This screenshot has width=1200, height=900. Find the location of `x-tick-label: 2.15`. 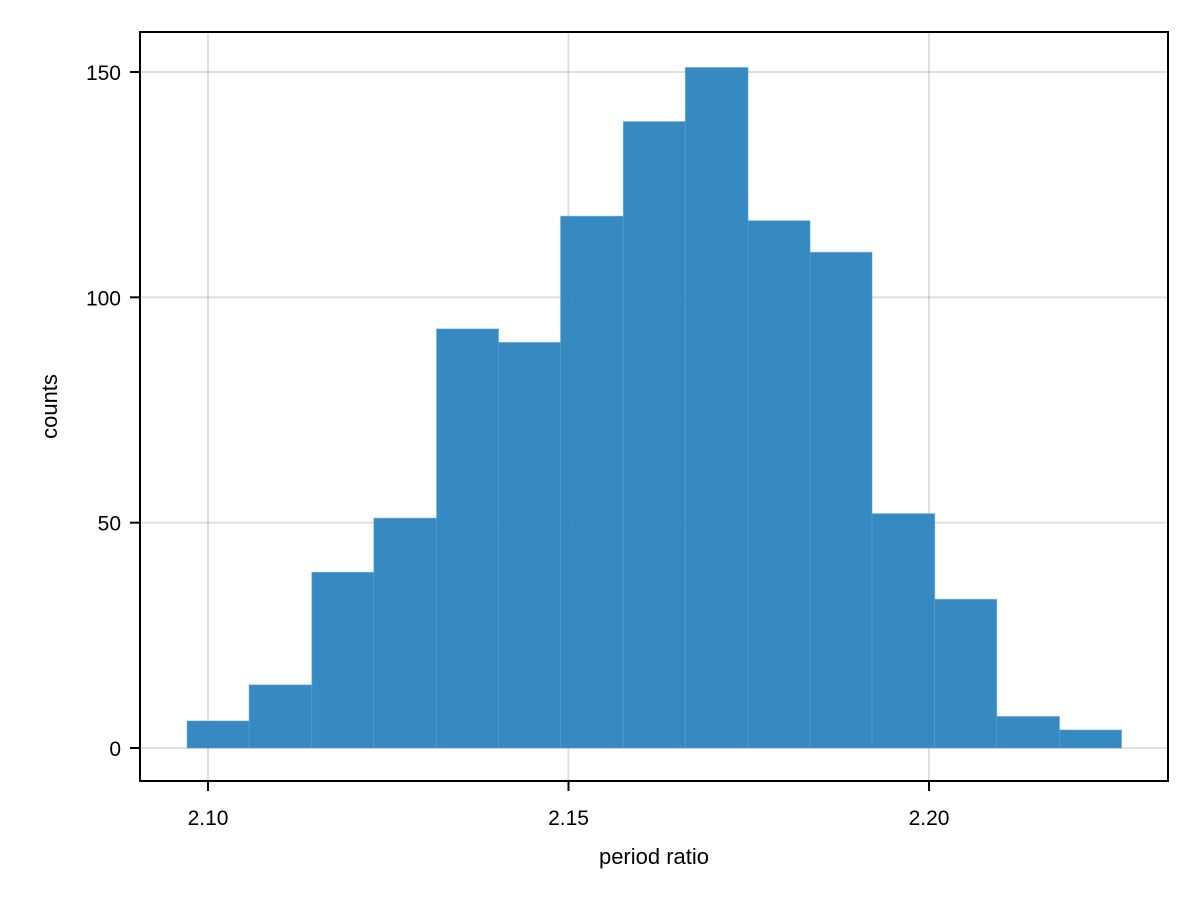

x-tick-label: 2.15 is located at coordinates (568, 818).